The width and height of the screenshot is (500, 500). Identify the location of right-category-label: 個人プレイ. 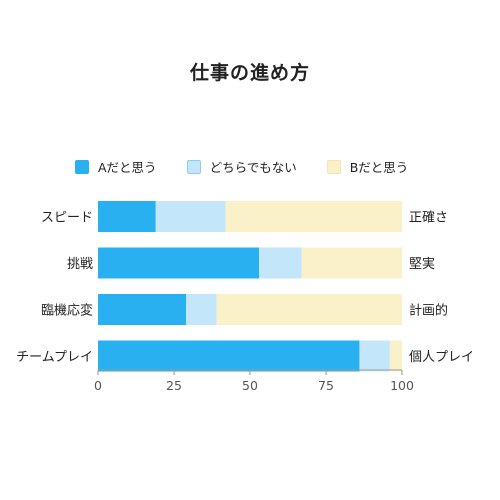
(441, 357).